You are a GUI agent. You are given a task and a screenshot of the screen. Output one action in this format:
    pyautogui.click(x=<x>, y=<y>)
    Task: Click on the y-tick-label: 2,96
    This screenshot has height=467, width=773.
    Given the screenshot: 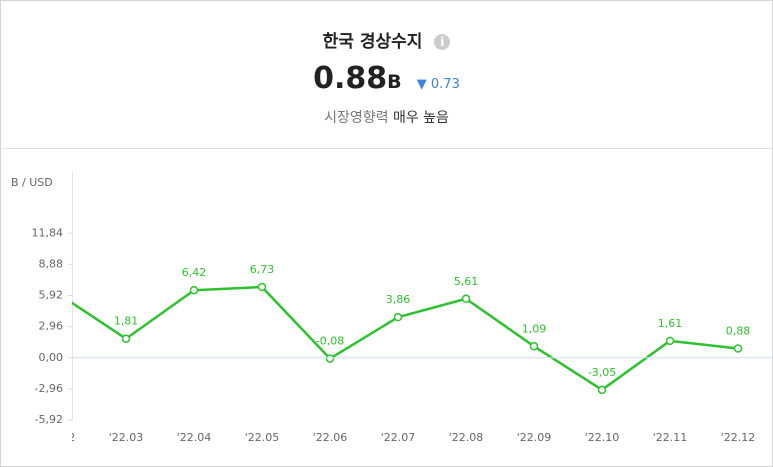 What is the action you would take?
    pyautogui.click(x=51, y=326)
    